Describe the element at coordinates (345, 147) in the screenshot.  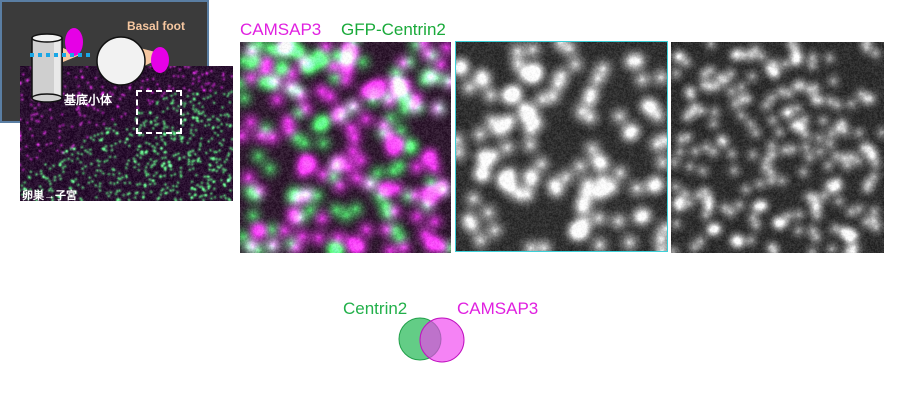
I see `merge-micrograph` at that location.